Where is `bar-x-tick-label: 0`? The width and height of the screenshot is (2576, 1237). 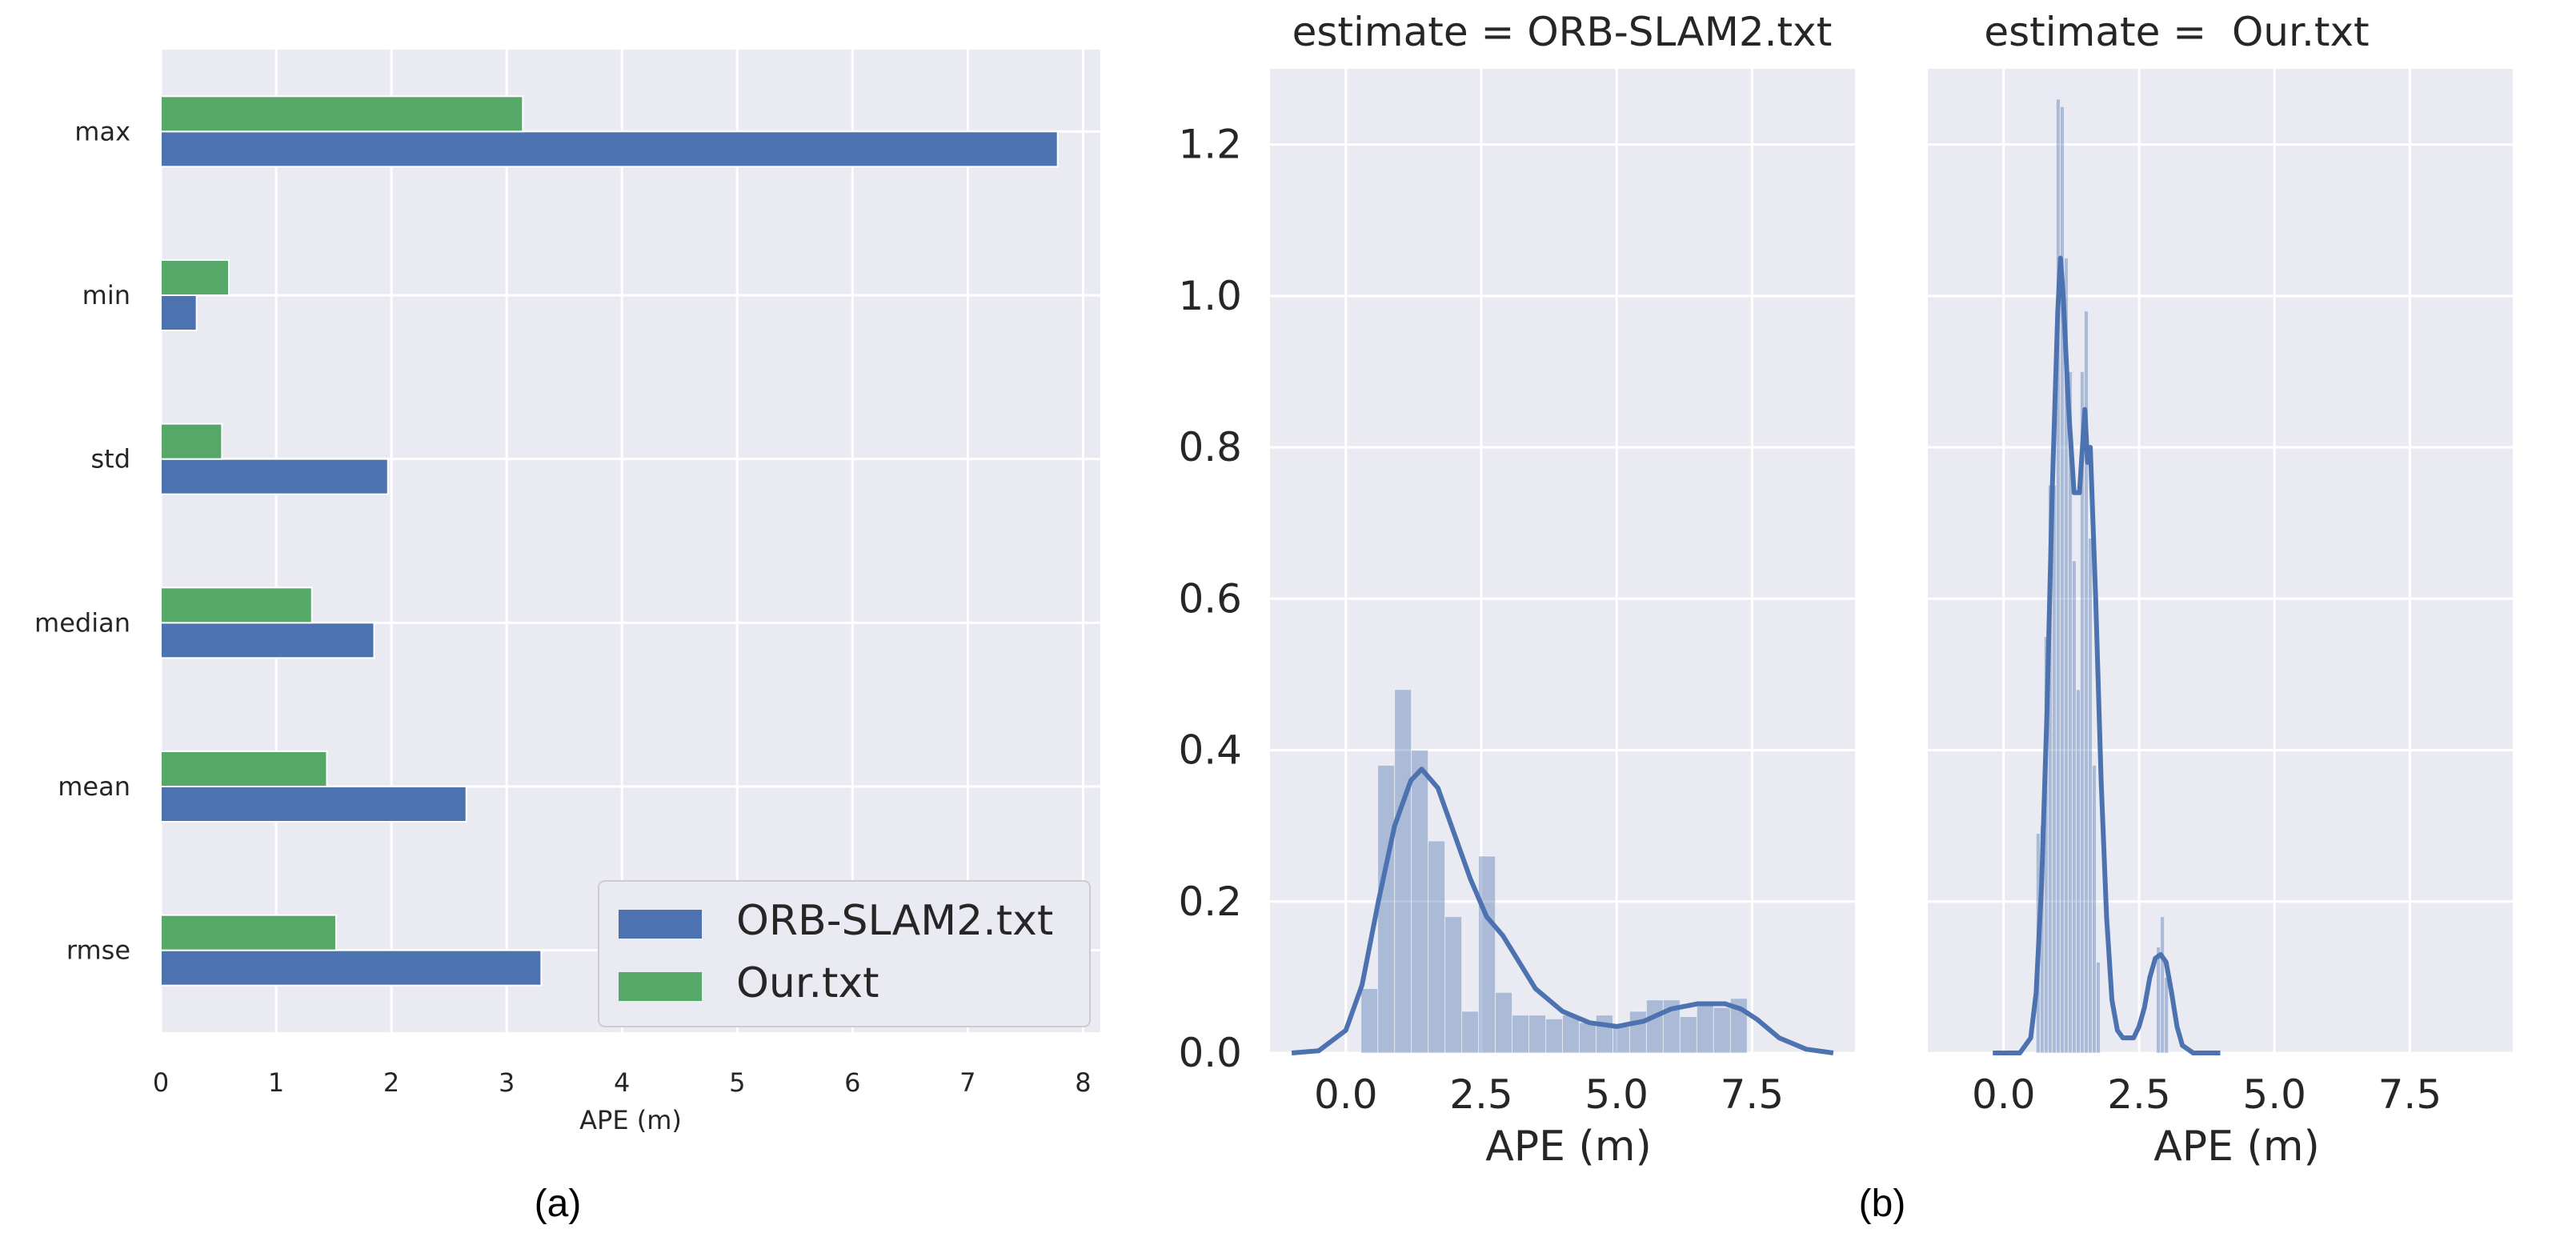
bar-x-tick-label: 0 is located at coordinates (161, 1082).